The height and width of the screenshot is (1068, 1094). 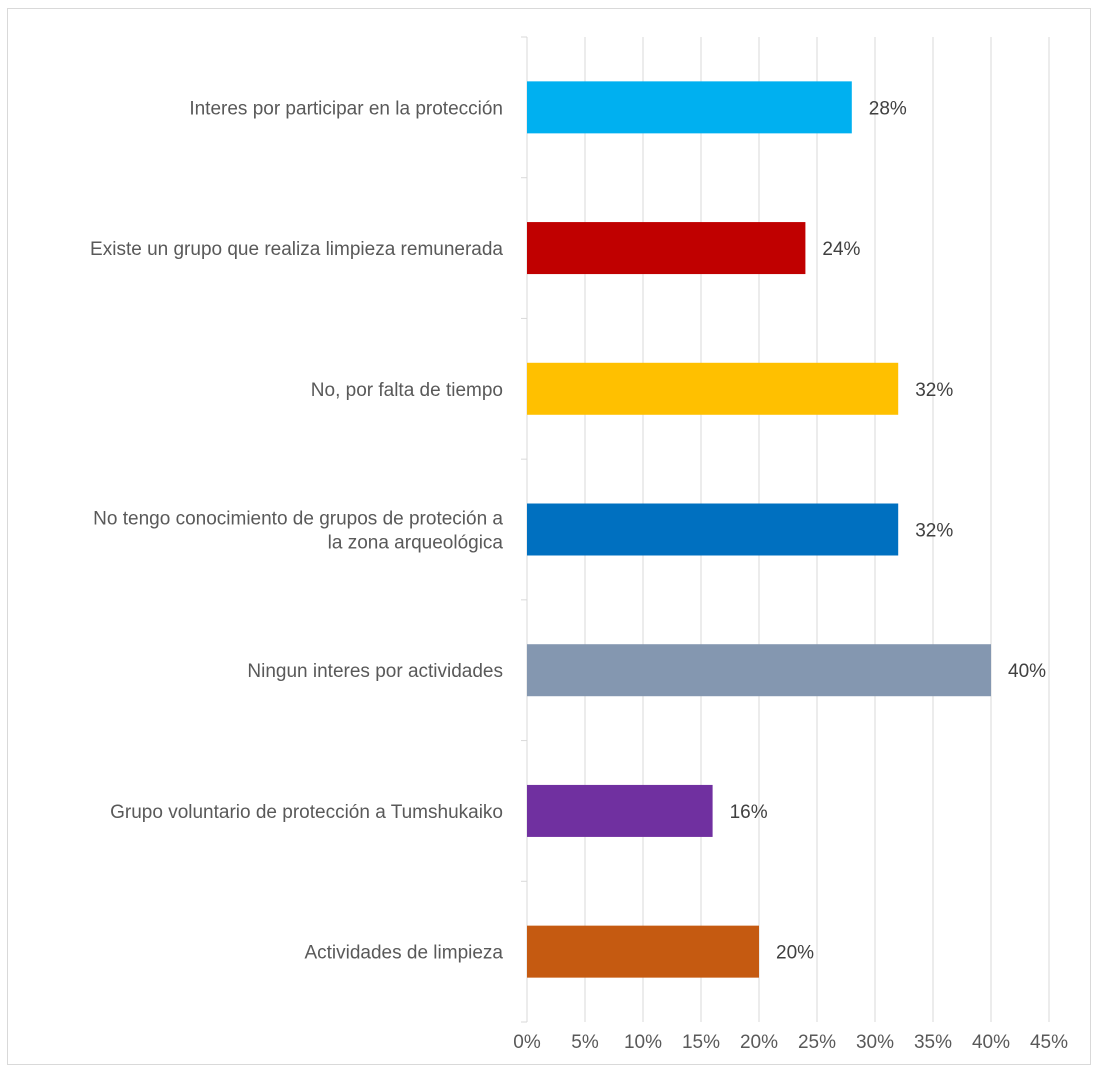 What do you see at coordinates (749, 812) in the screenshot?
I see `data-label: 16%` at bounding box center [749, 812].